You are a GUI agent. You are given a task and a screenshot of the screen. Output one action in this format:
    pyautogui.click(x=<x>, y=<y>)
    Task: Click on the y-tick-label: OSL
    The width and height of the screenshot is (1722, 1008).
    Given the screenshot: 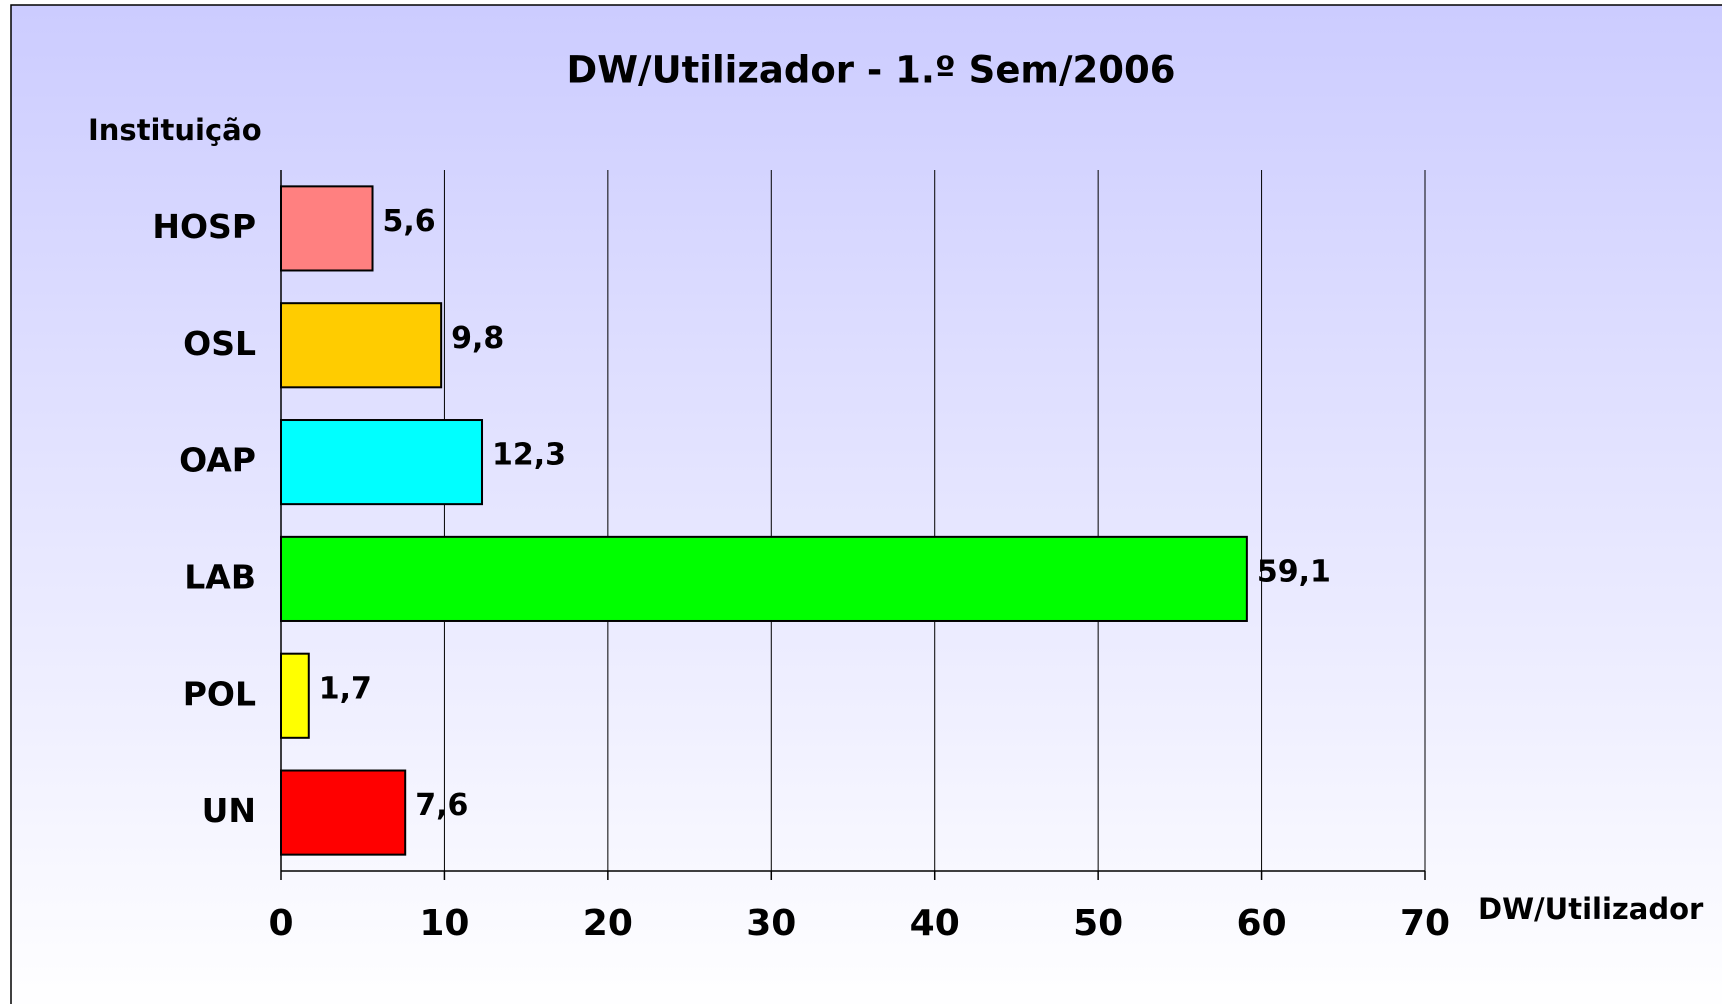 What is the action you would take?
    pyautogui.click(x=219, y=343)
    